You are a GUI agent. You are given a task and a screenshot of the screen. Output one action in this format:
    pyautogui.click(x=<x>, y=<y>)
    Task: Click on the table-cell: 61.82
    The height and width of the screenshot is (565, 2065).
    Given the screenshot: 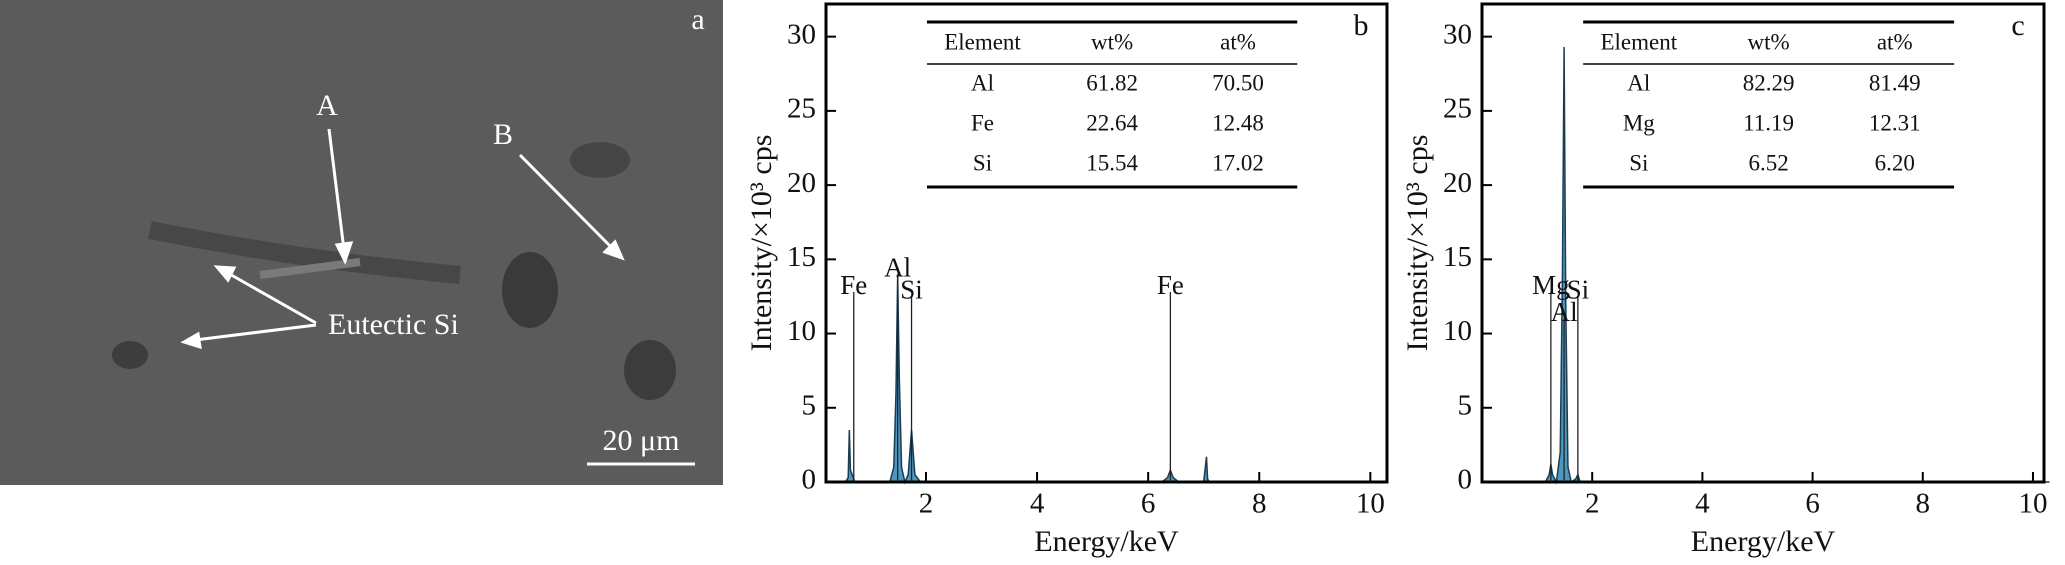 What is the action you would take?
    pyautogui.click(x=1112, y=82)
    